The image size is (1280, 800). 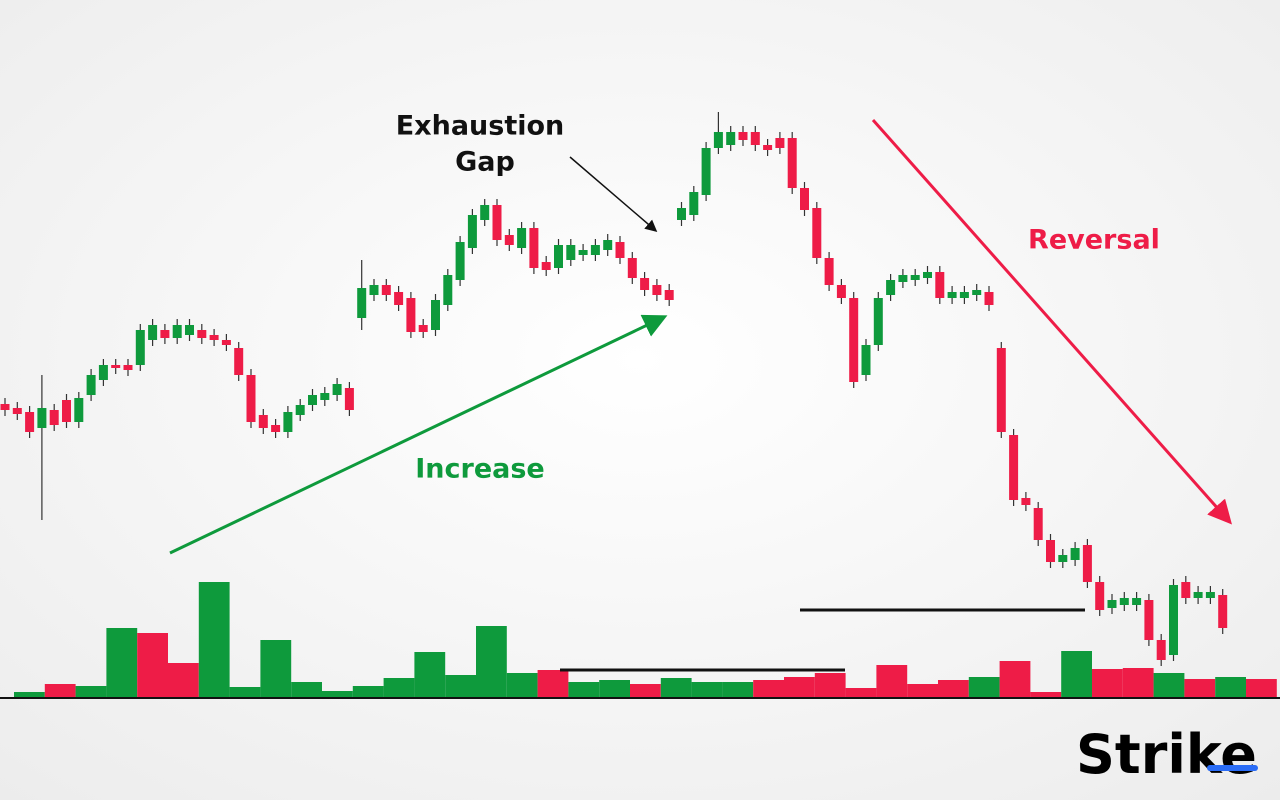 I want to click on annotation: Gap, so click(x=485, y=162).